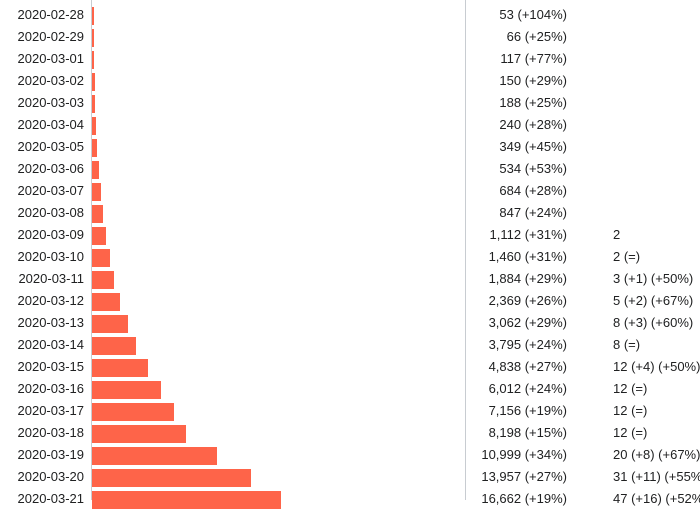 The width and height of the screenshot is (700, 510). What do you see at coordinates (350, 125) in the screenshot?
I see `chart-row: 2020-03-04 240 (+28%)` at bounding box center [350, 125].